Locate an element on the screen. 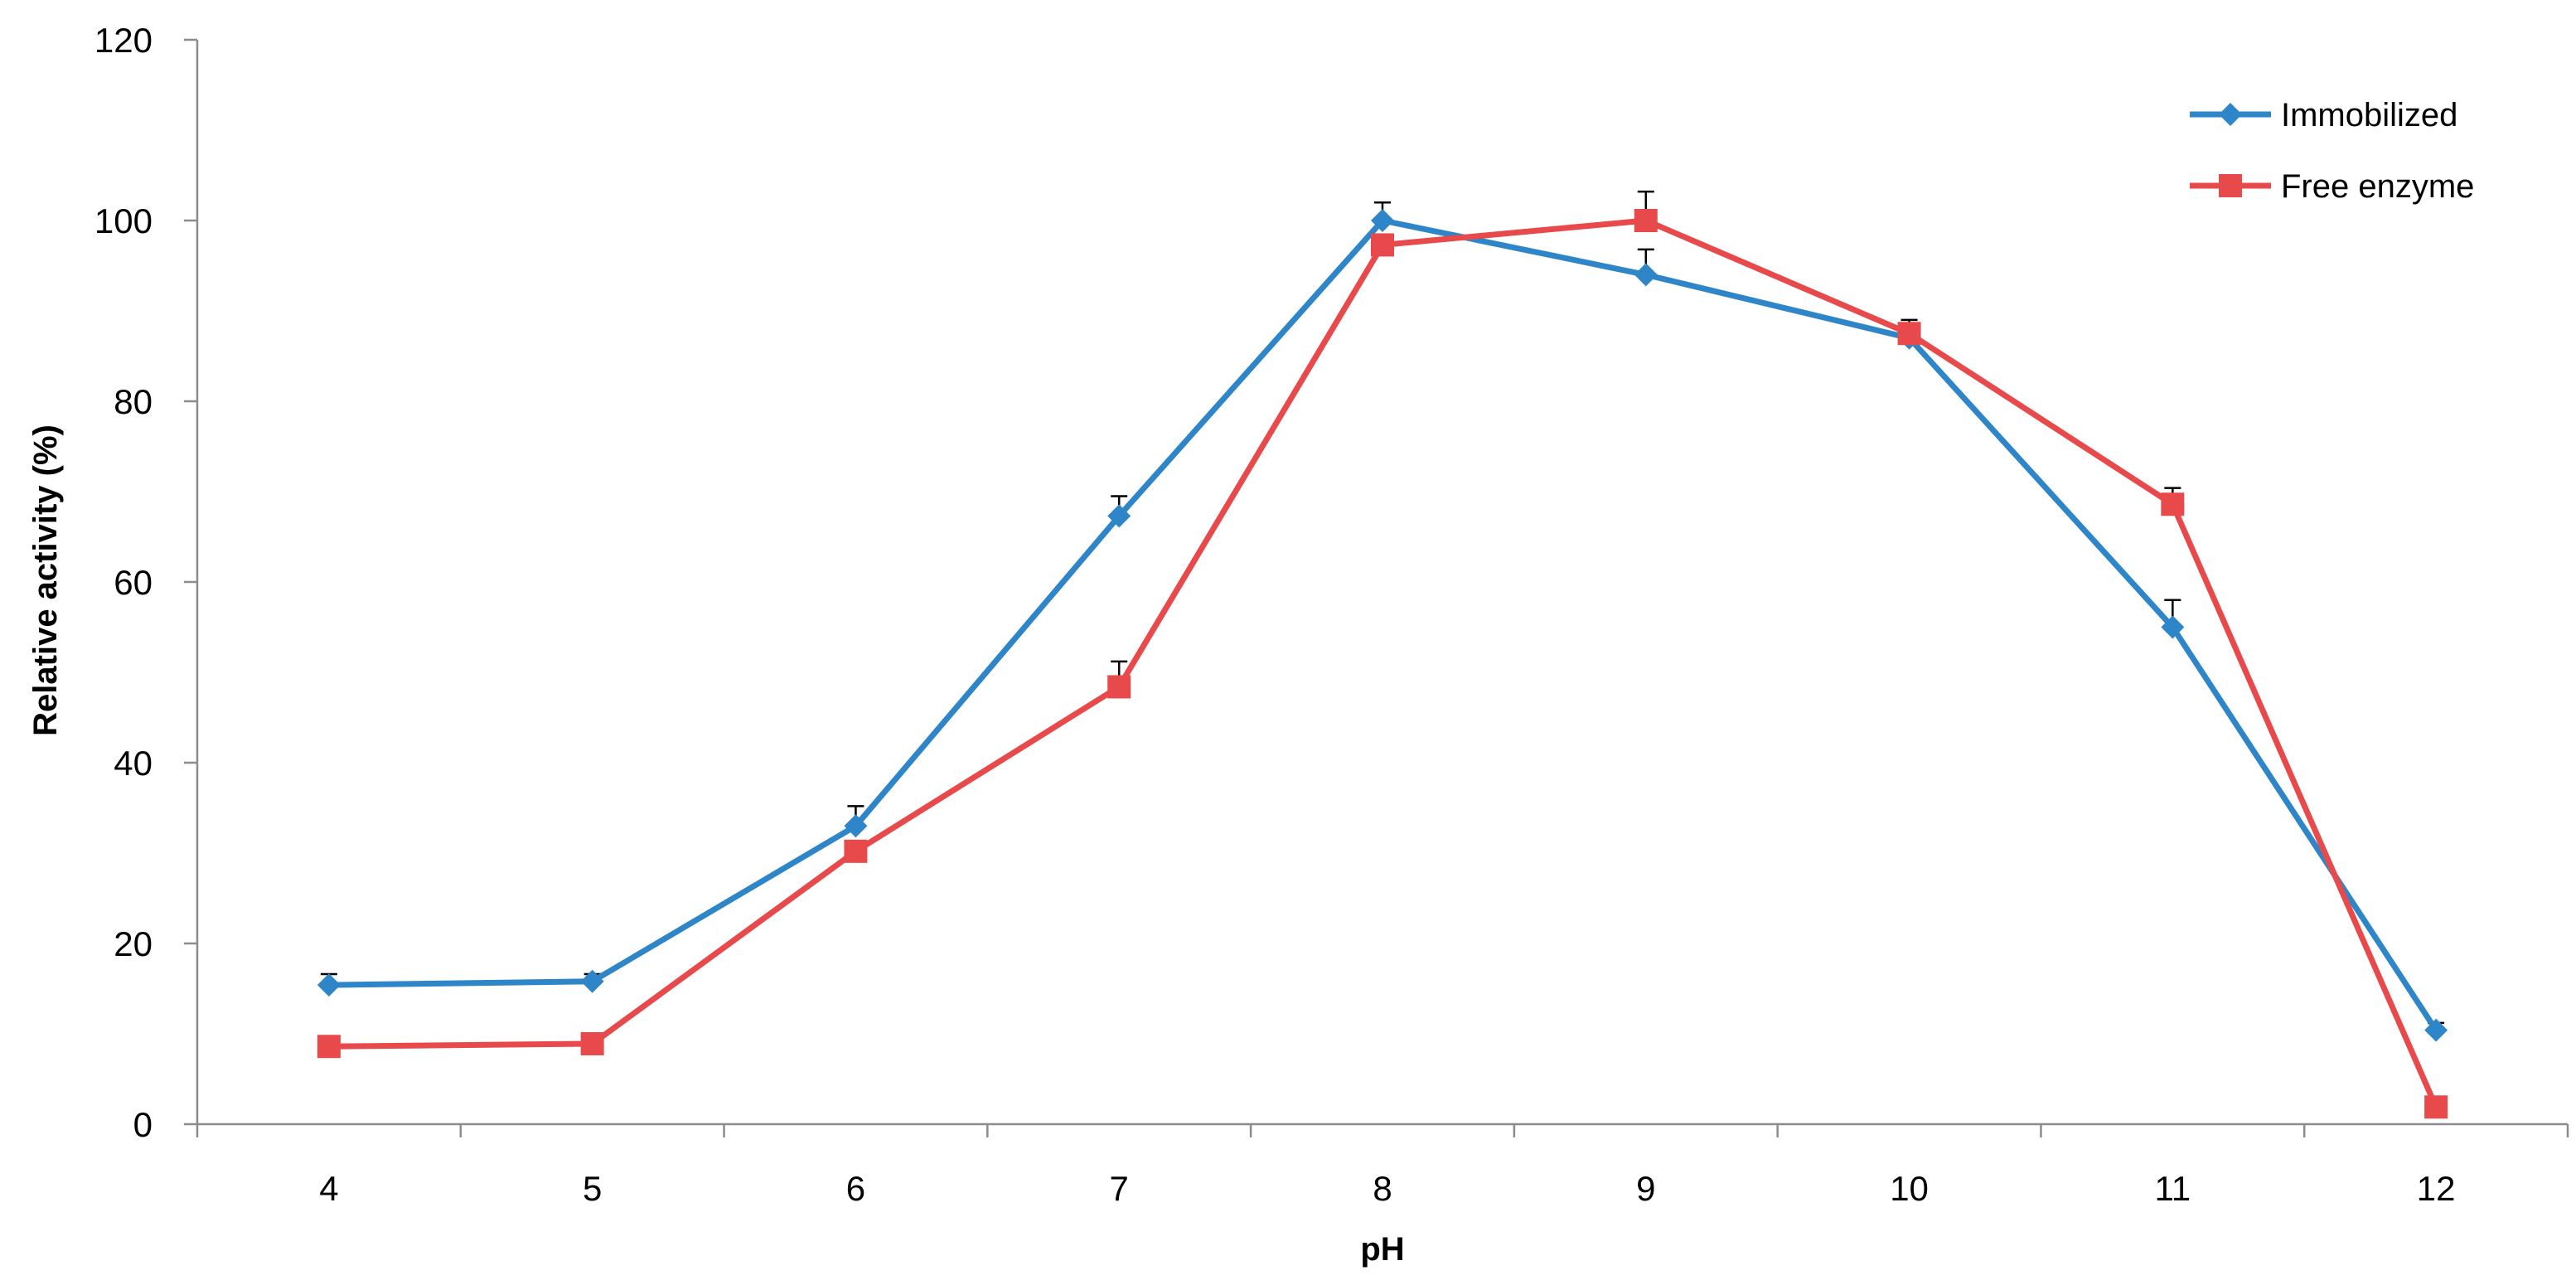  x-tick-label: 10 is located at coordinates (1910, 1188).